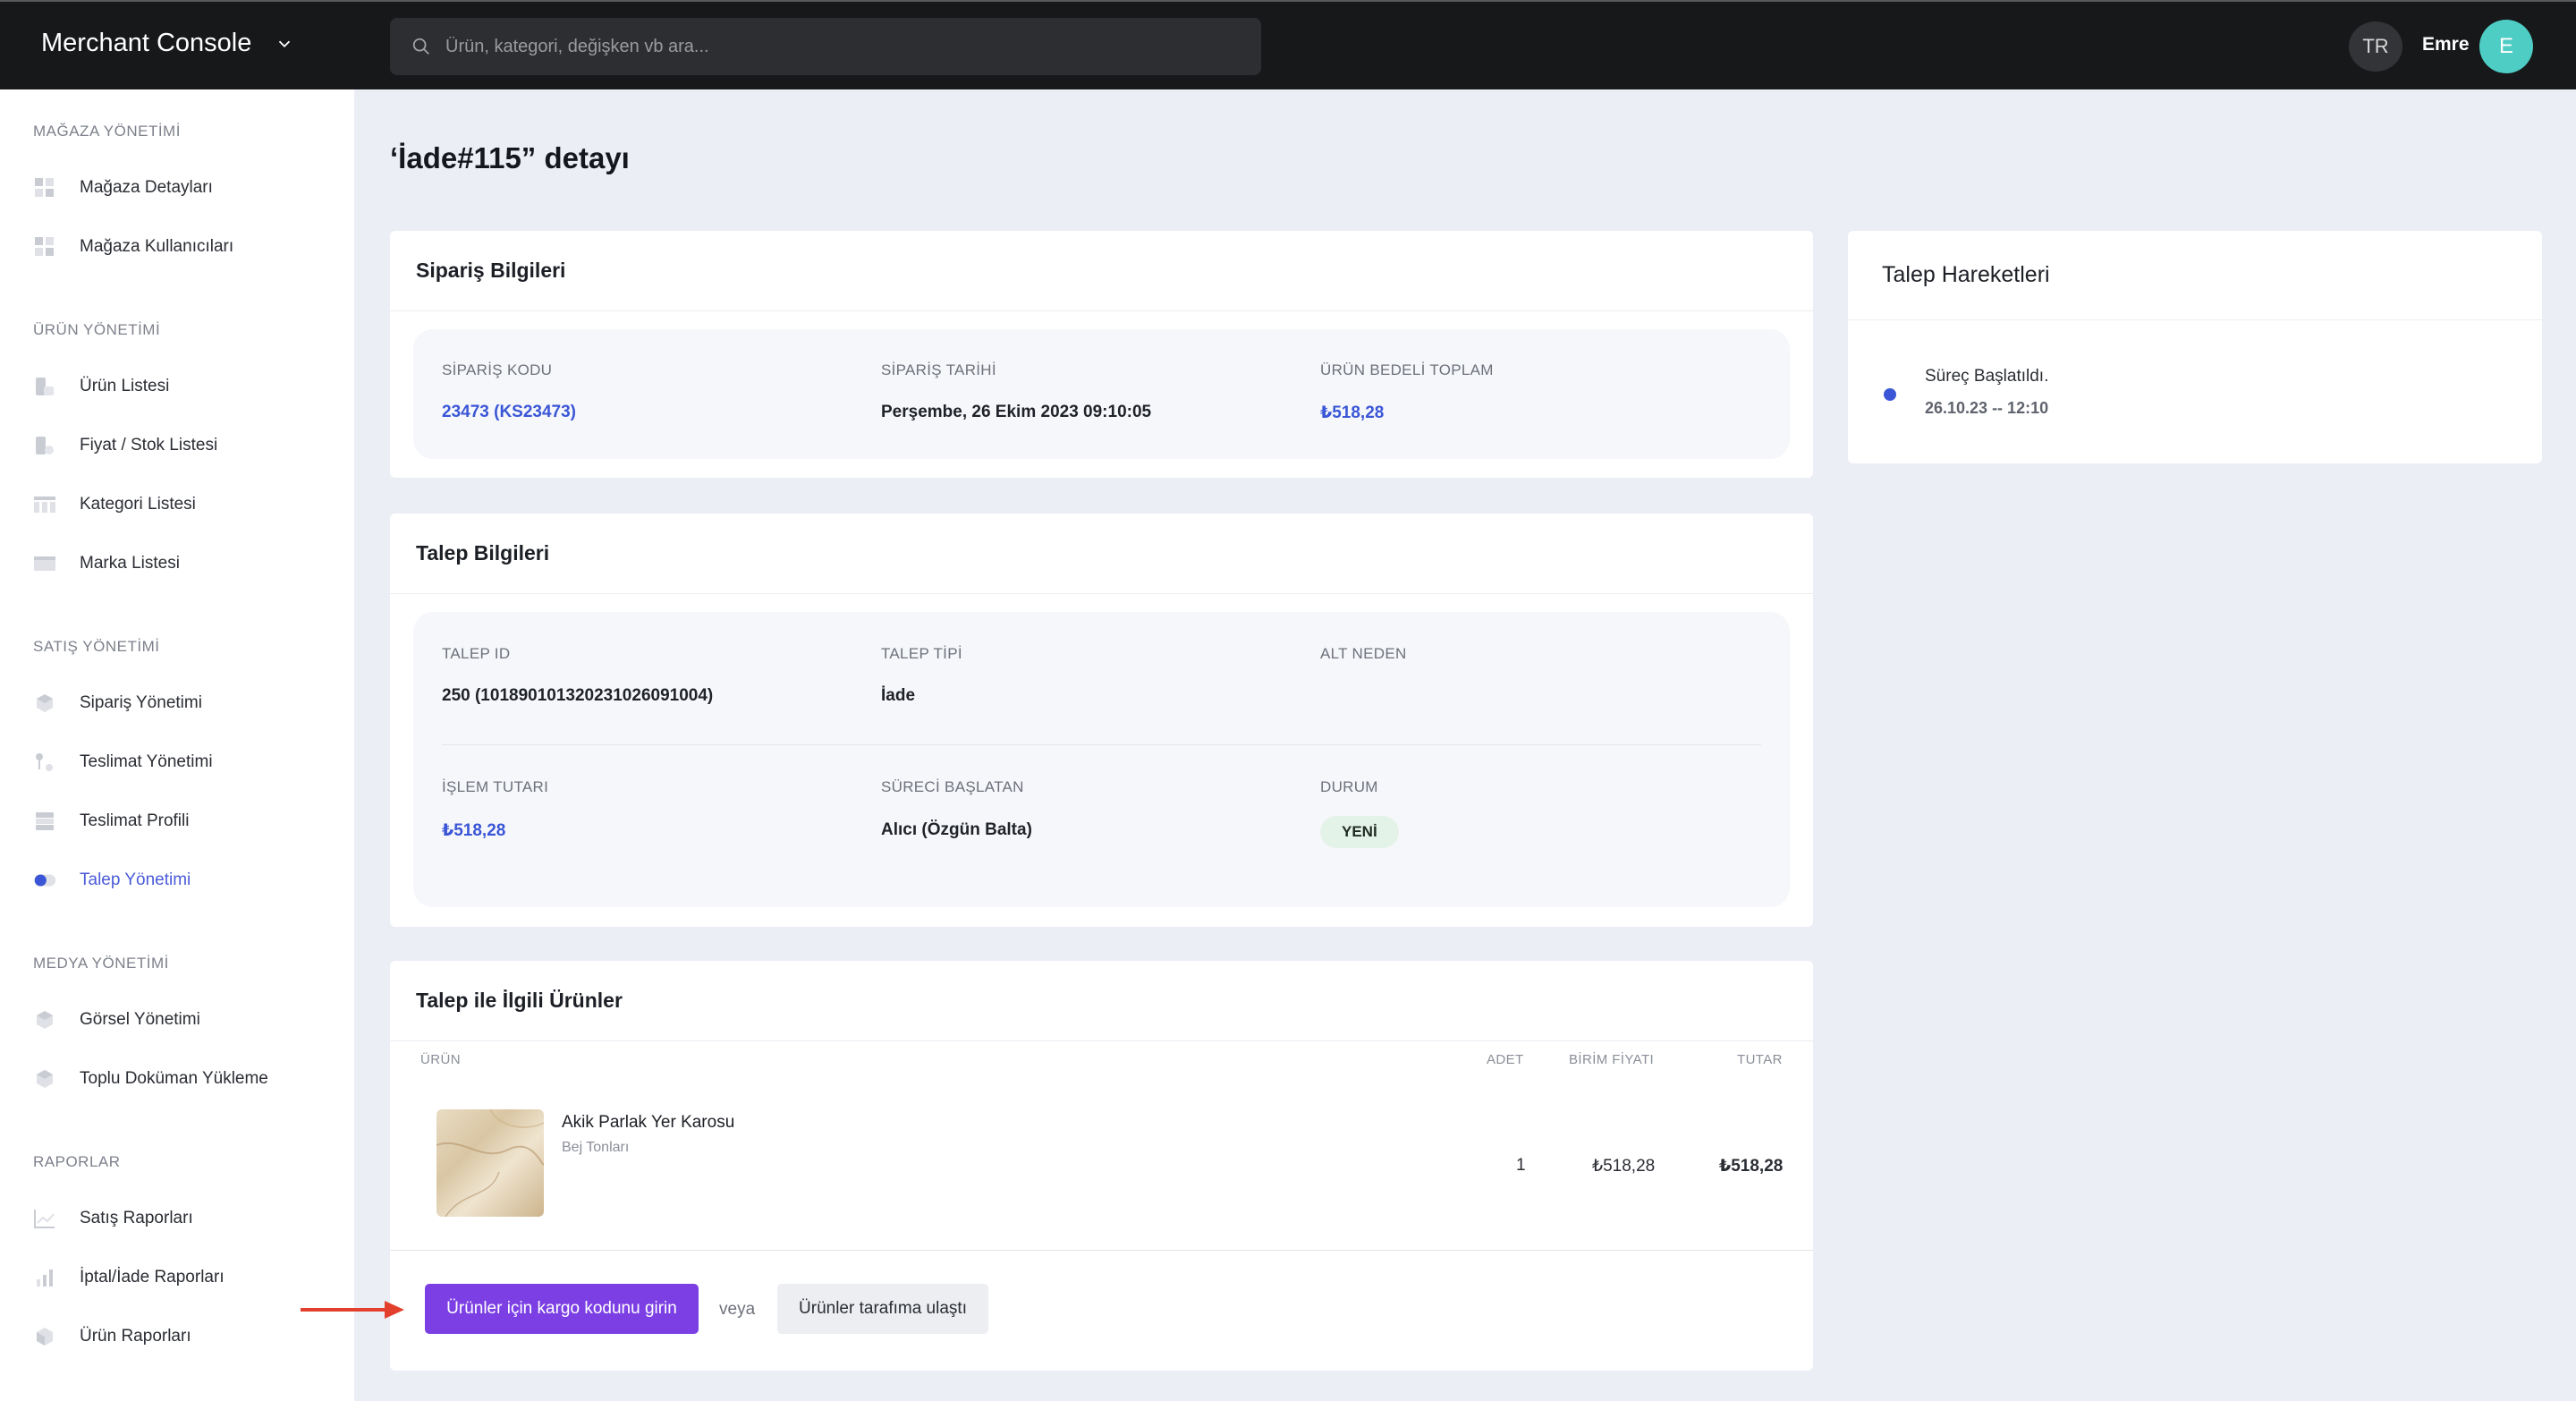  I want to click on sidebar-item-label: Talep Yönetimi, so click(135, 879).